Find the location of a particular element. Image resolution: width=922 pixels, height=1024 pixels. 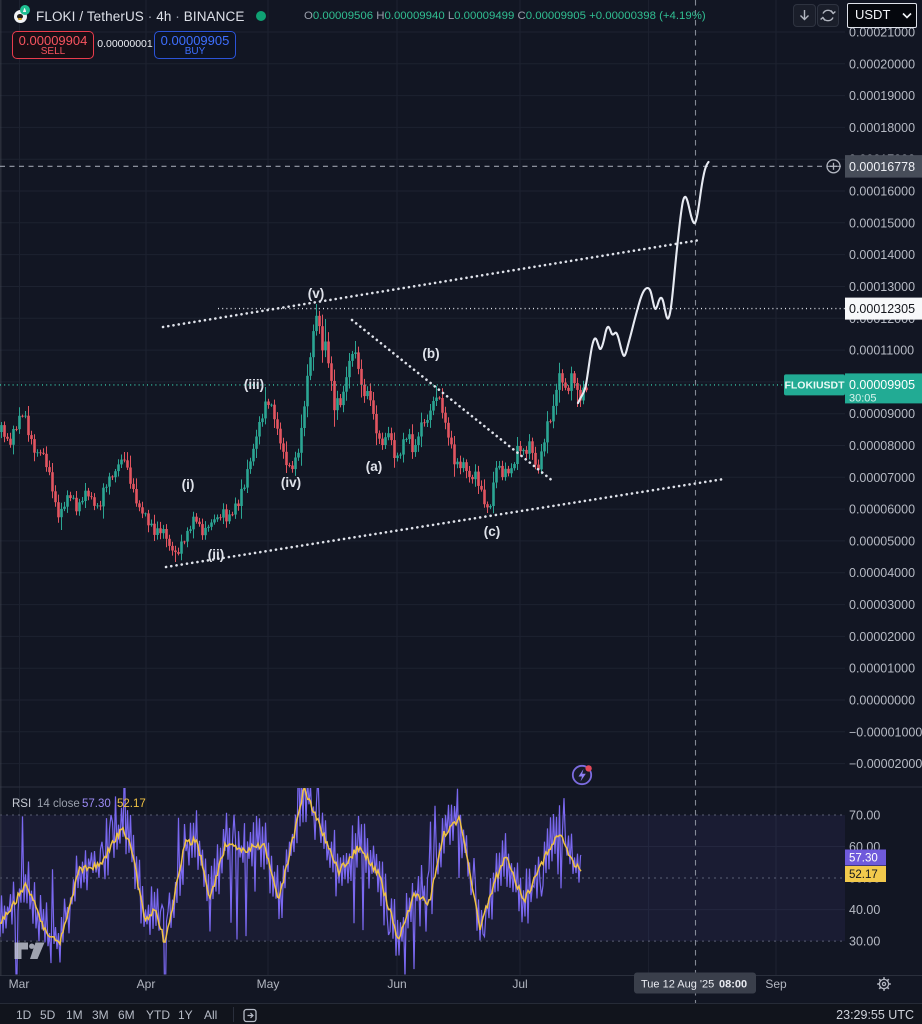

svg-text: 0.00020000 is located at coordinates (882, 64).